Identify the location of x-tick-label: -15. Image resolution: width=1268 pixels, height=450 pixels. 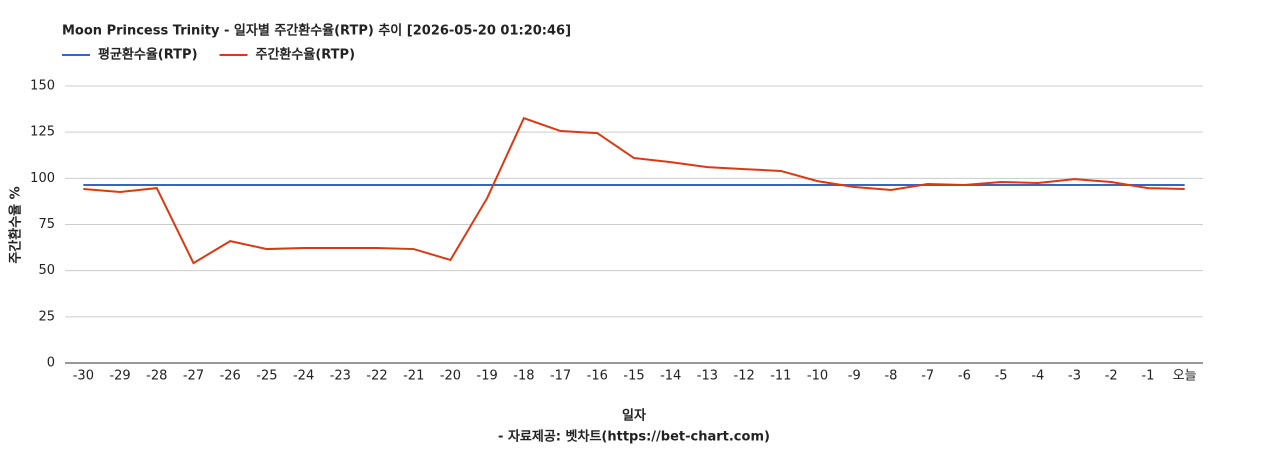
(633, 376).